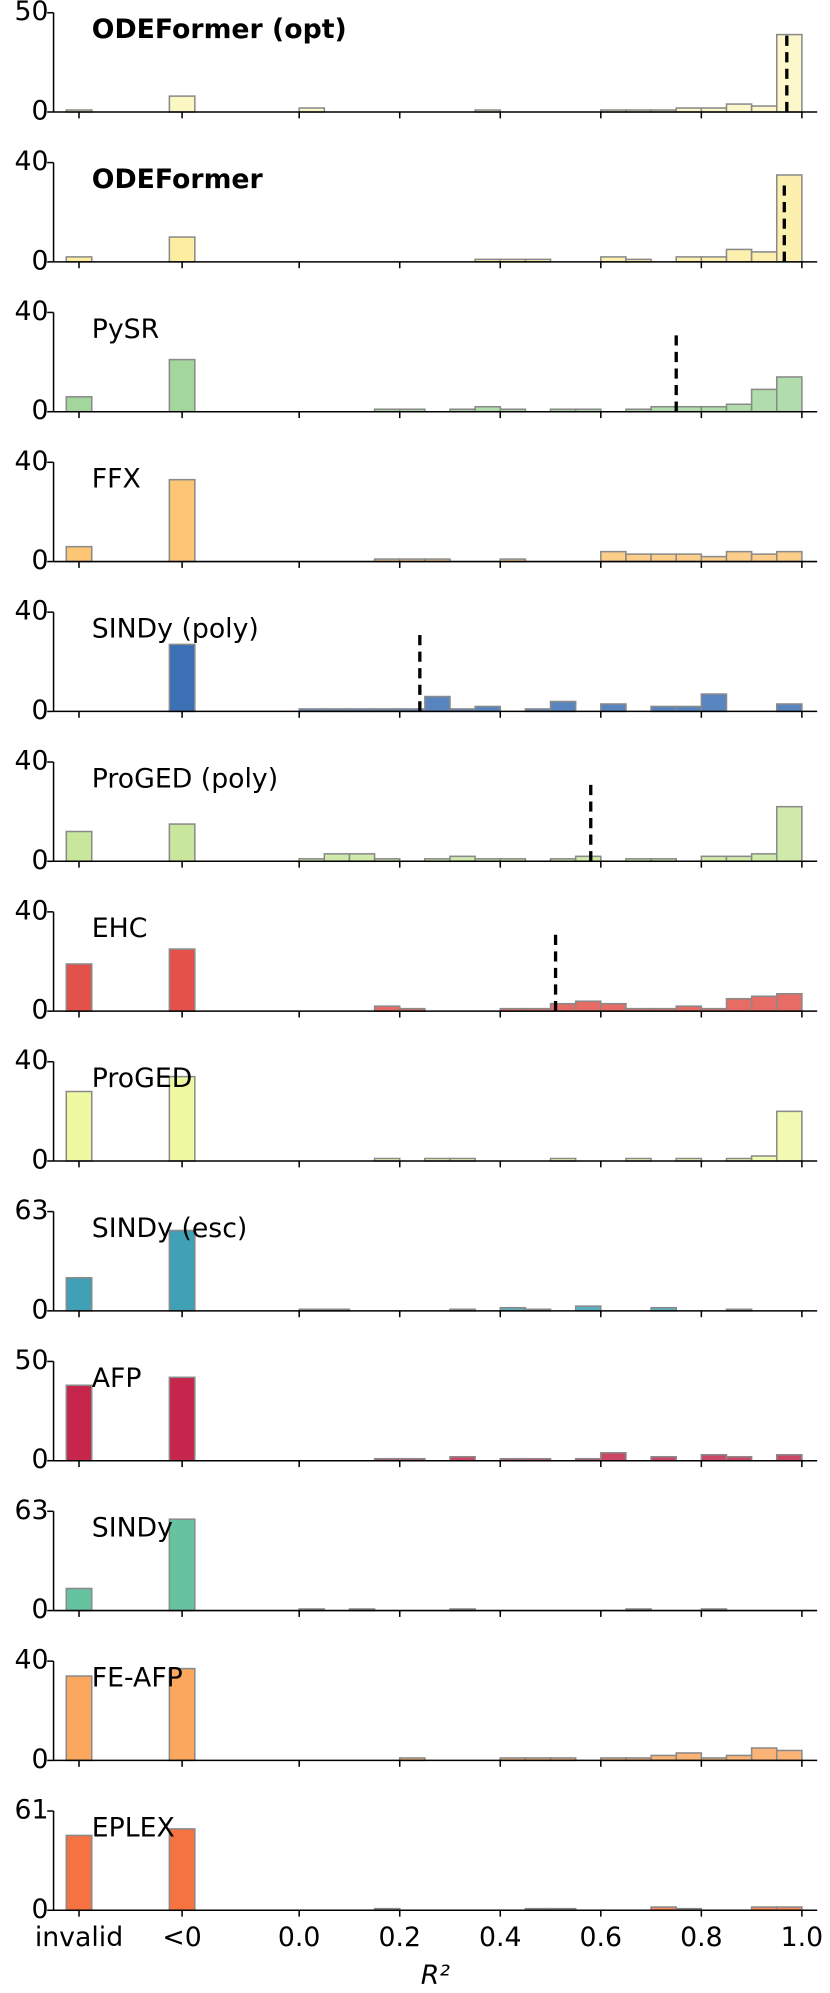  I want to click on panel-title: ProGED (poly), so click(185, 778).